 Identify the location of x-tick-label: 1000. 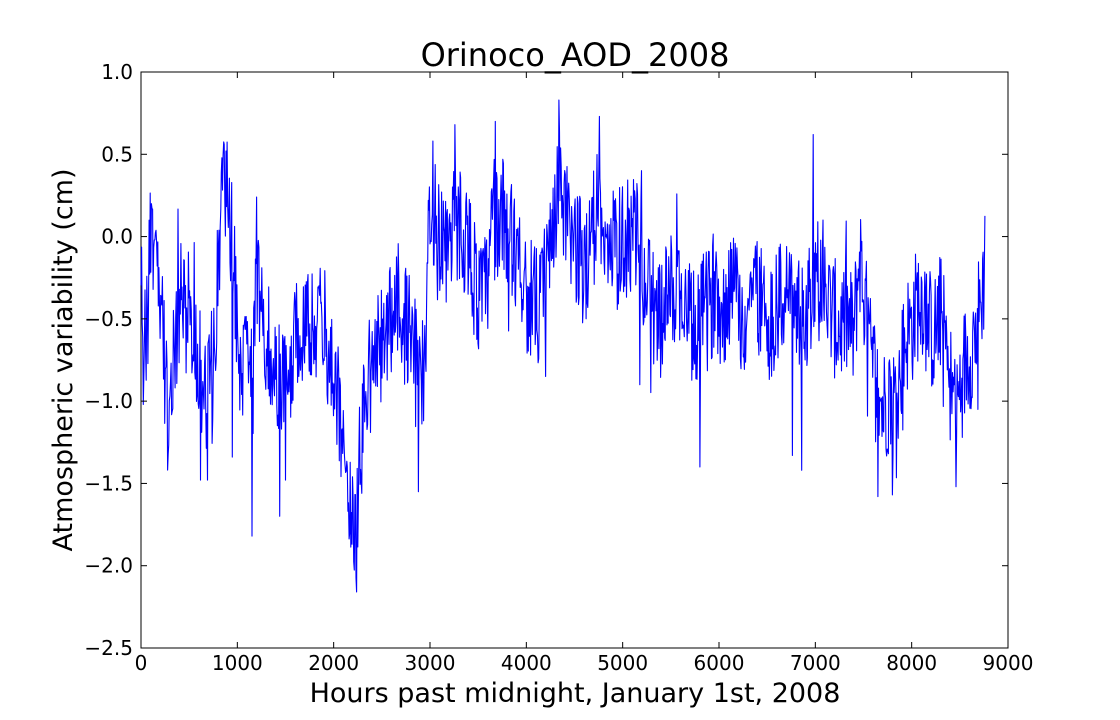
(237, 663).